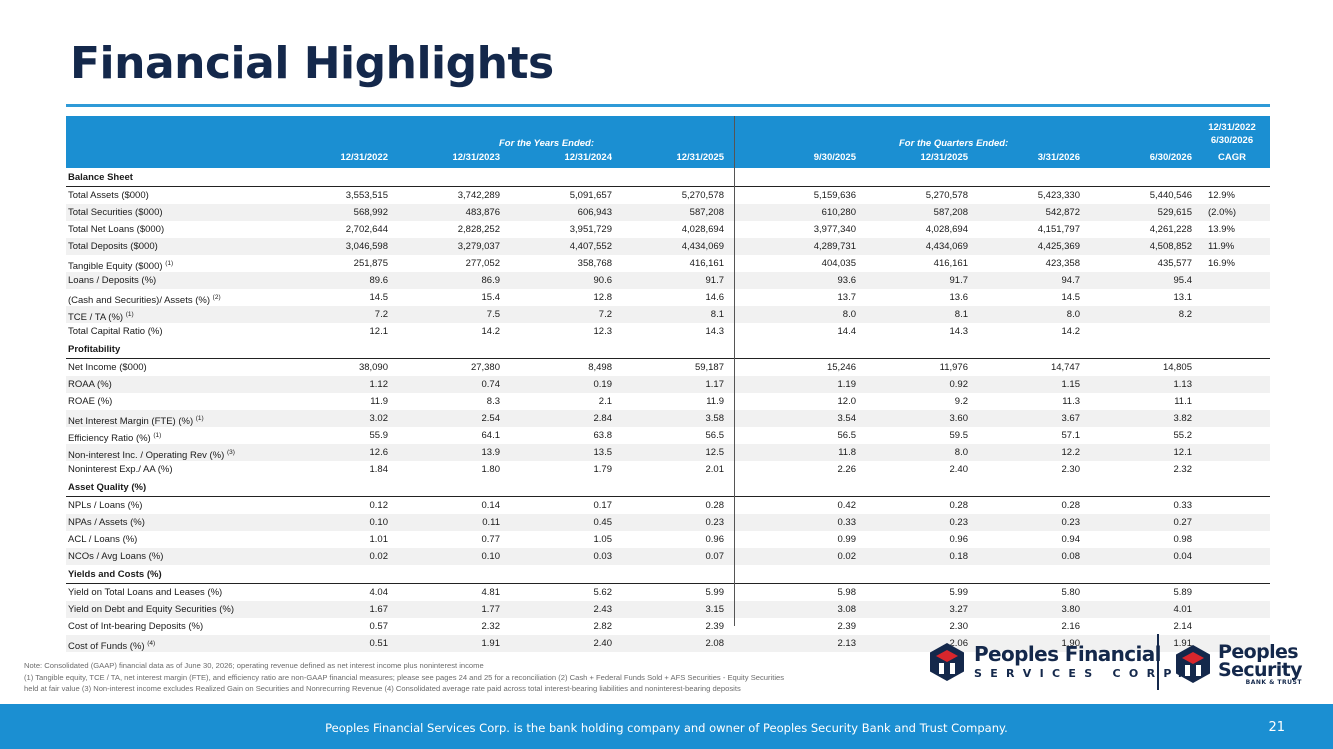  Describe the element at coordinates (605, 314) in the screenshot. I see `table-cell: 7.2` at that location.